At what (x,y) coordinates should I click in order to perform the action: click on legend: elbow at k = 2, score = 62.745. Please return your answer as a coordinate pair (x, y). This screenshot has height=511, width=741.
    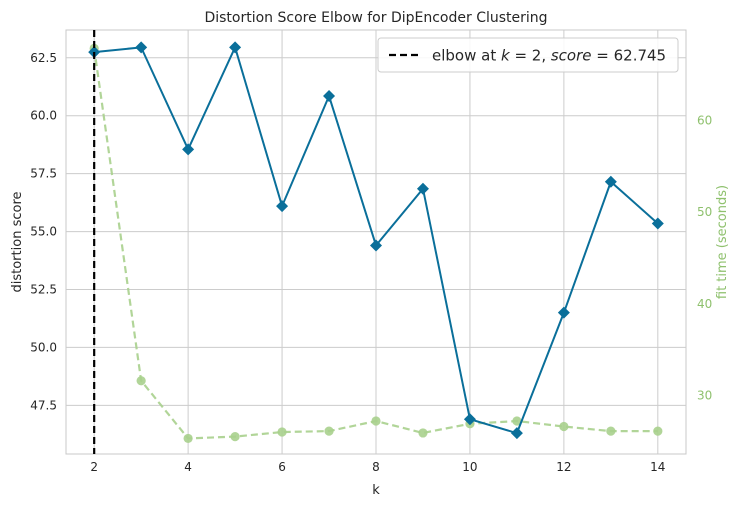
    Looking at the image, I should click on (528, 55).